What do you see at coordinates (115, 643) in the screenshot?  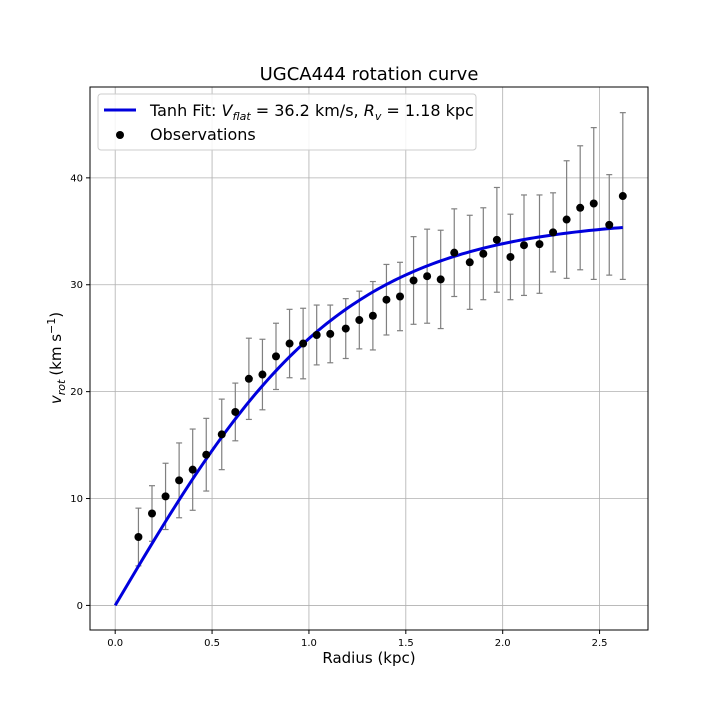 I see `x-tick-label: 0.0` at bounding box center [115, 643].